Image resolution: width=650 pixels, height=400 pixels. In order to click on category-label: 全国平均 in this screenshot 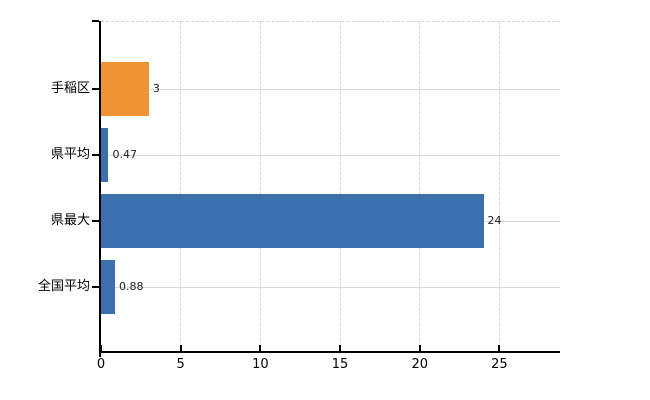, I will do `click(63, 286)`.